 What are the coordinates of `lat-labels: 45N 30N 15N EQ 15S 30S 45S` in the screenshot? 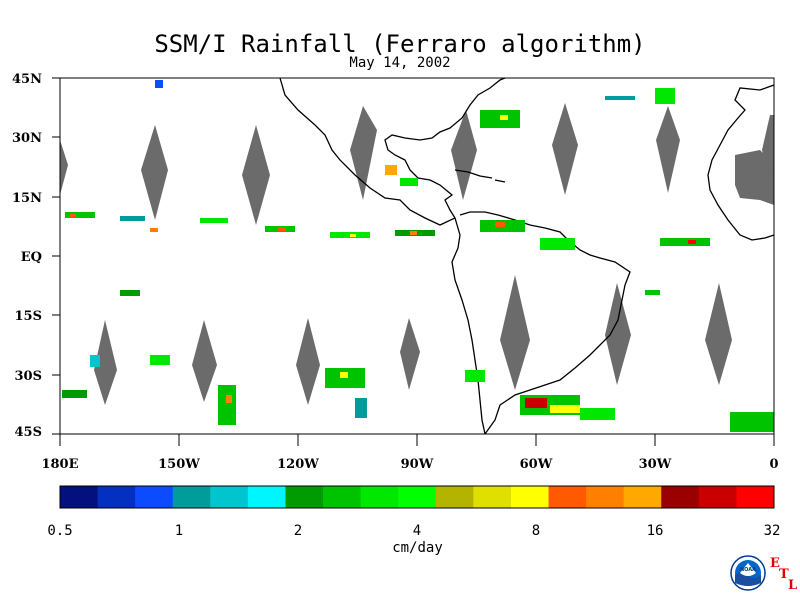 It's located at (27, 256).